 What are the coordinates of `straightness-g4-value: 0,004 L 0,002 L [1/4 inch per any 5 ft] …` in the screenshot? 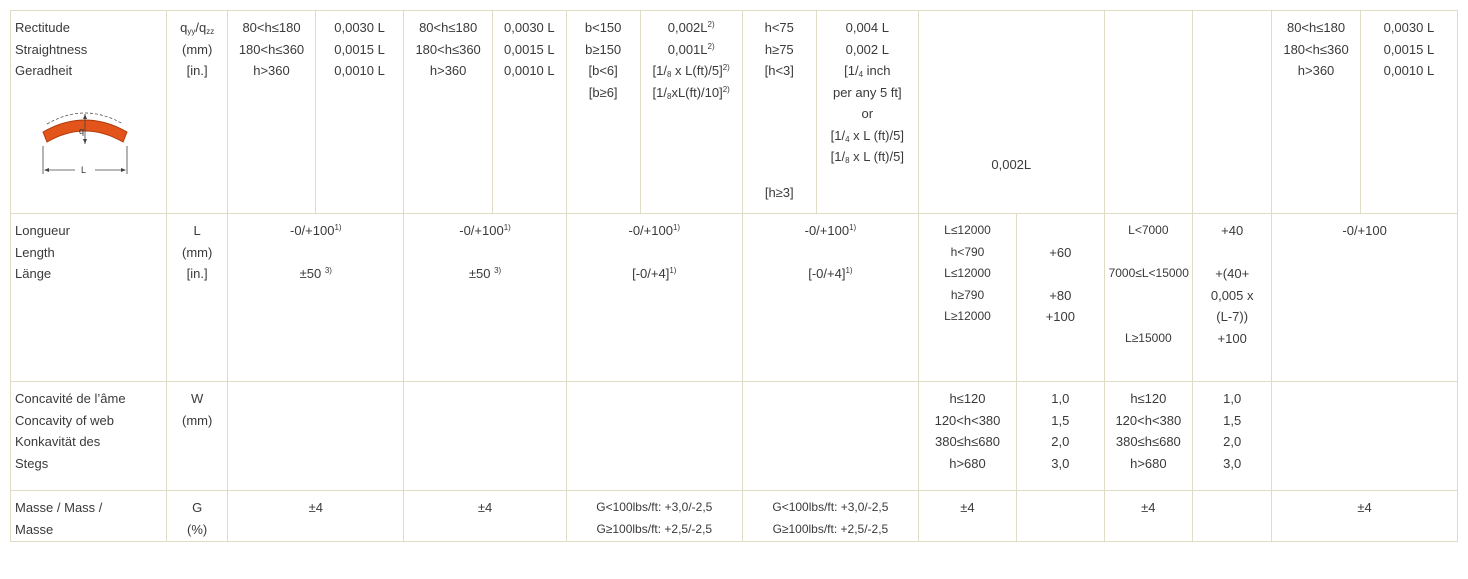 It's located at (867, 112).